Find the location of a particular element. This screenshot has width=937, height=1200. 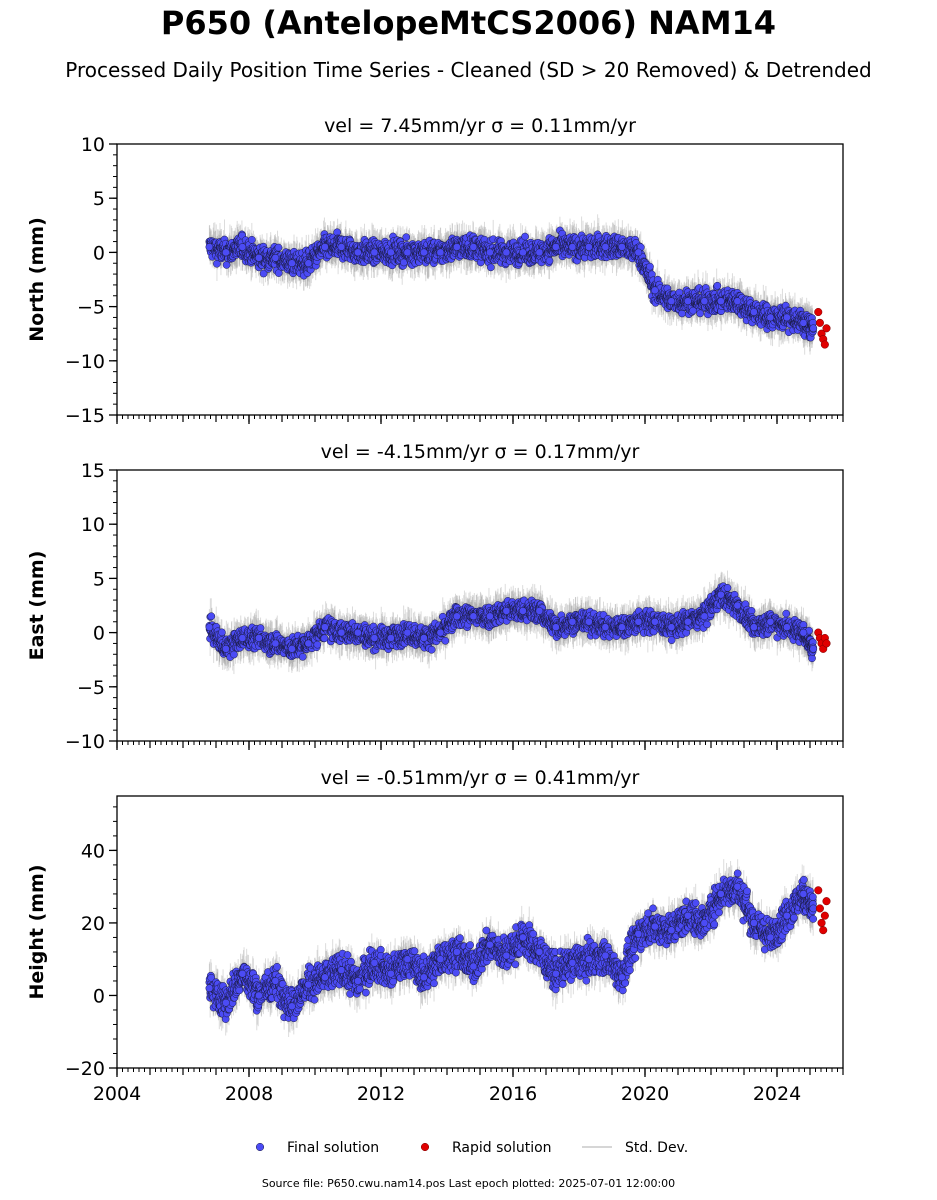

figure-title: P650 (AntelopeMtCS2006) NAM14 is located at coordinates (468, 23).